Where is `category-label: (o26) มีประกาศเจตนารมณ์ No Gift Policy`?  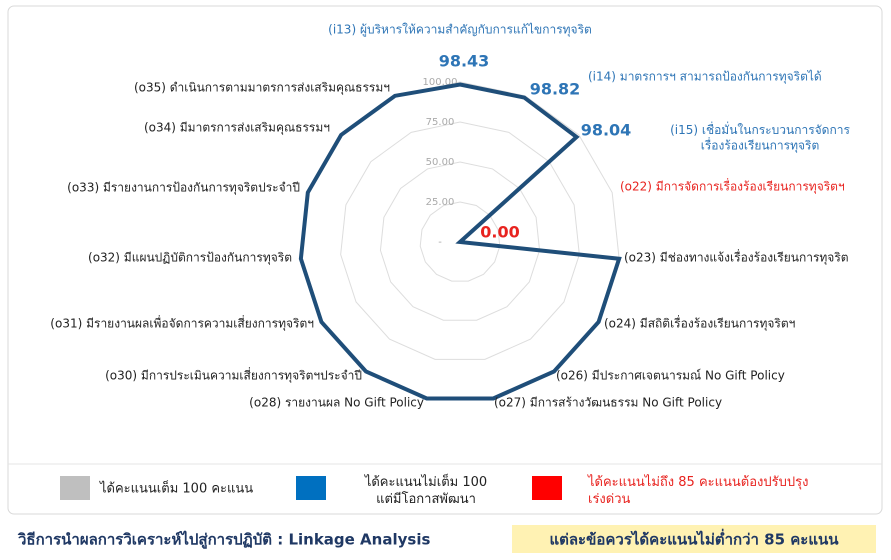 category-label: (o26) มีประกาศเจตนารมณ์ No Gift Policy is located at coordinates (670, 376).